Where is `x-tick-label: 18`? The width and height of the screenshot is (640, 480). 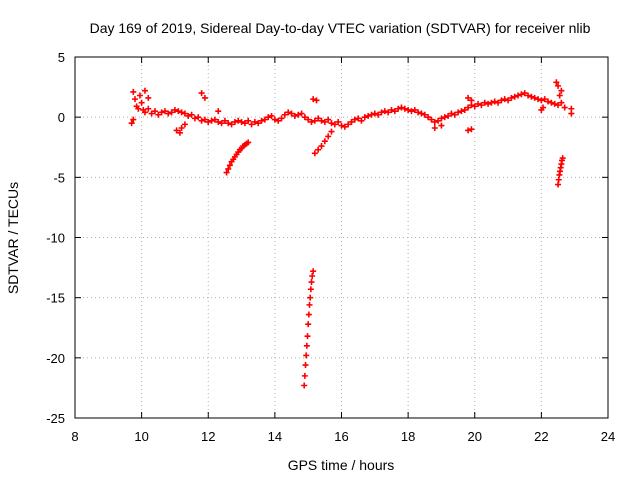 x-tick-label: 18 is located at coordinates (408, 436).